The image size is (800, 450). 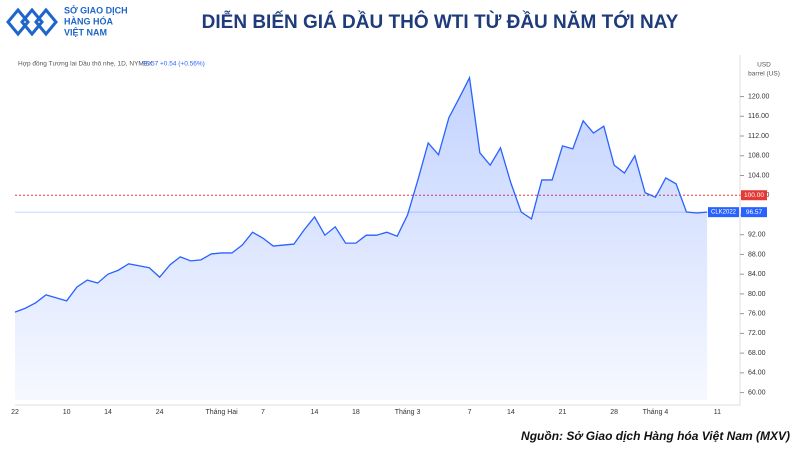 I want to click on symbol-label: CLK2022, so click(x=724, y=213).